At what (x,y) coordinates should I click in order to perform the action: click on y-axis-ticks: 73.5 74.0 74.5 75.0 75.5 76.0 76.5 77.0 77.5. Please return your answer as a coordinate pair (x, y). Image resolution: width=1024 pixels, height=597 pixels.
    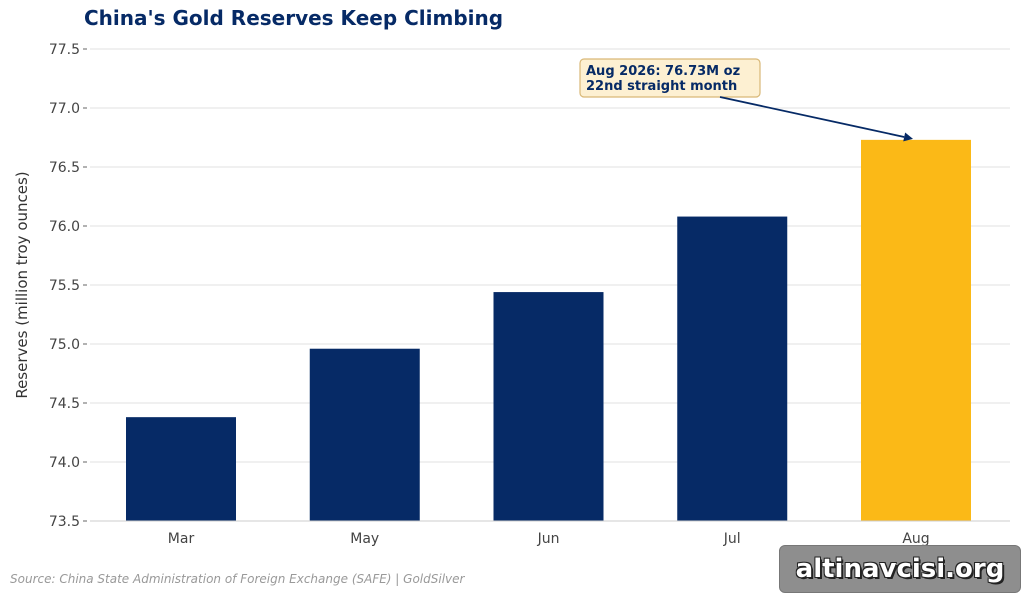
    Looking at the image, I should click on (68, 286).